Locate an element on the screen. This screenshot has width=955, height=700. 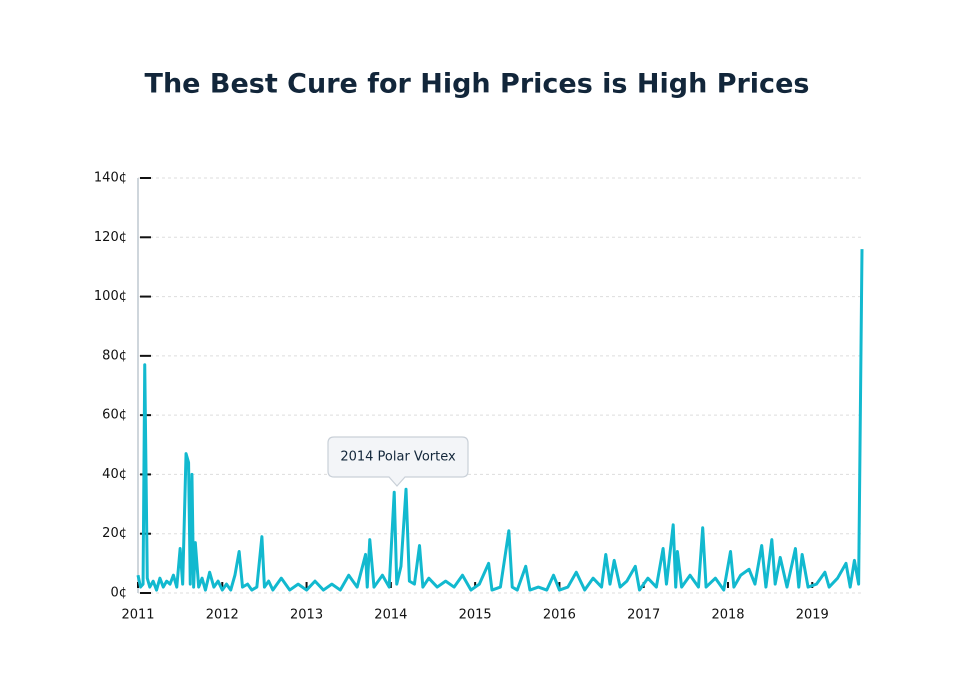
x-tick-label: 2019 is located at coordinates (812, 615).